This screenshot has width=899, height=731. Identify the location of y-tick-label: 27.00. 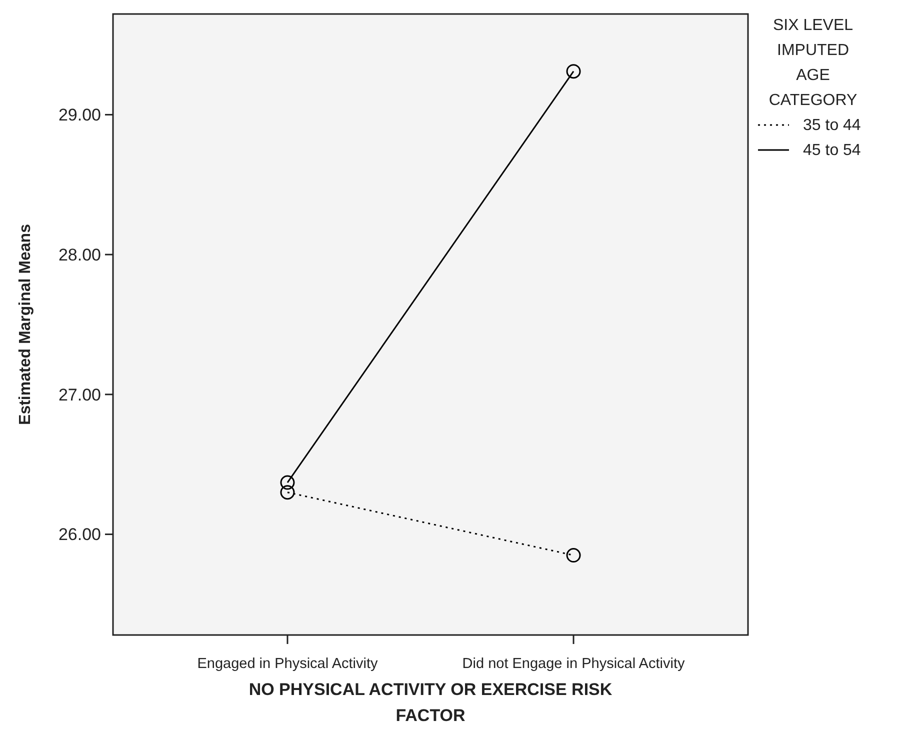
(79, 394).